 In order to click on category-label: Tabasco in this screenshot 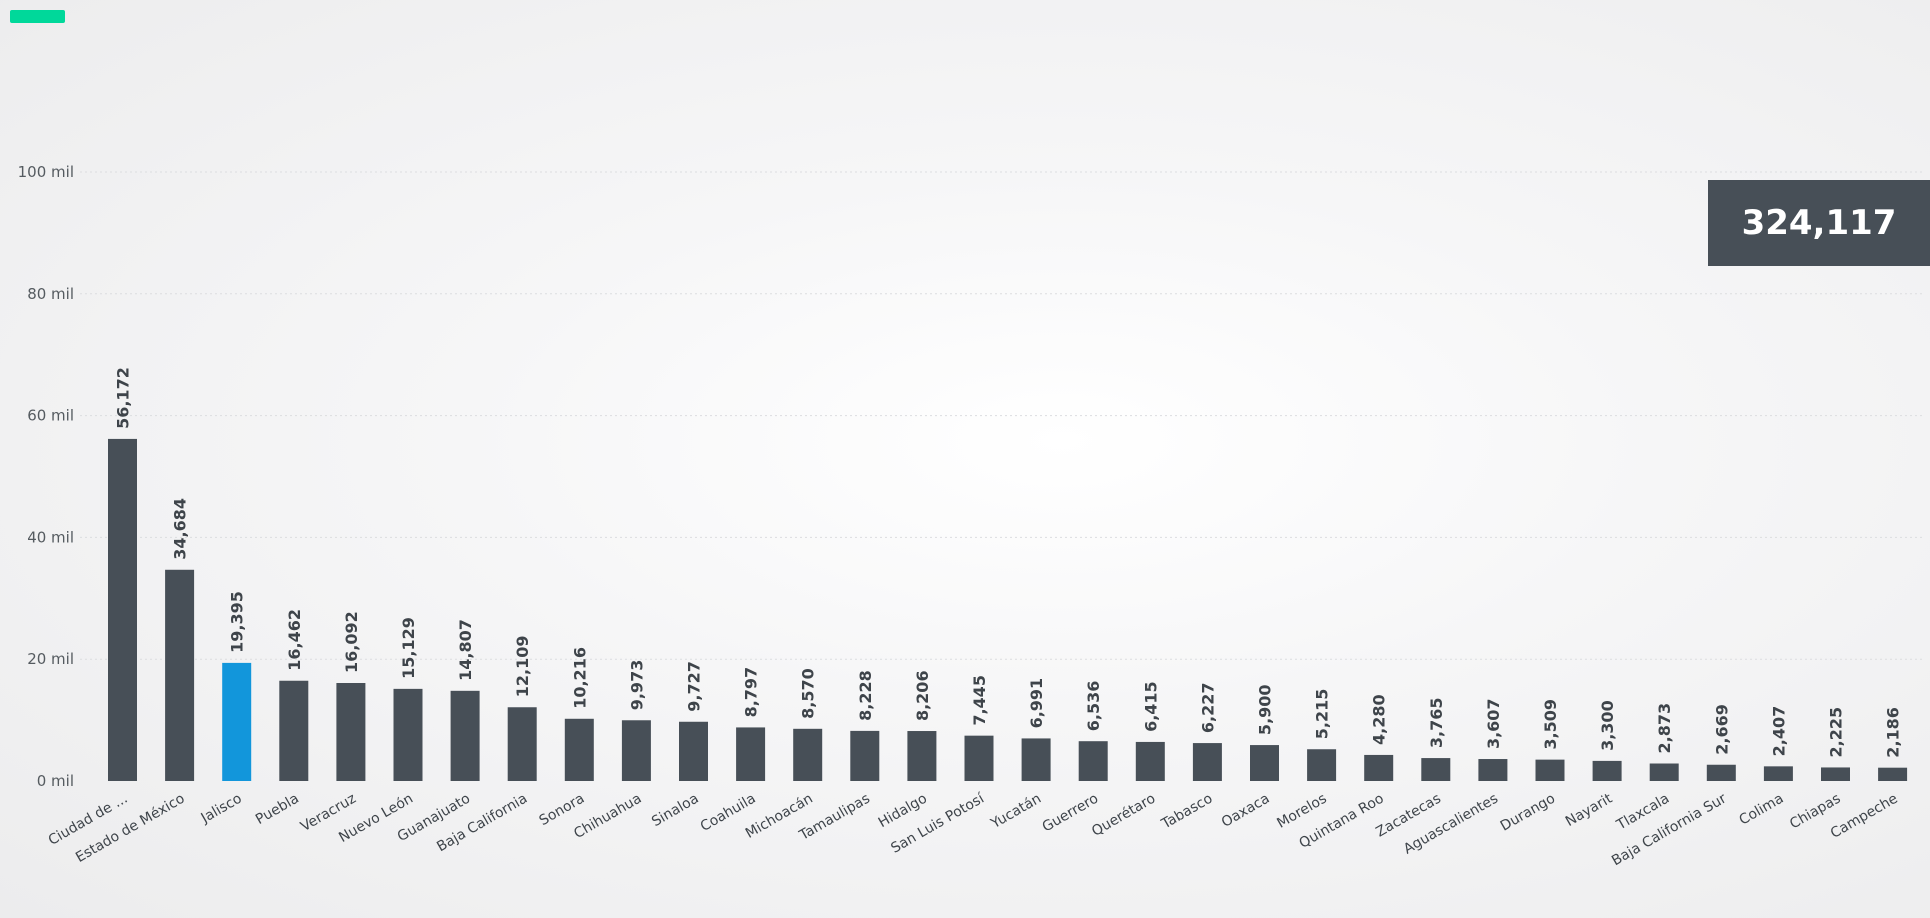, I will do `click(1186, 812)`.